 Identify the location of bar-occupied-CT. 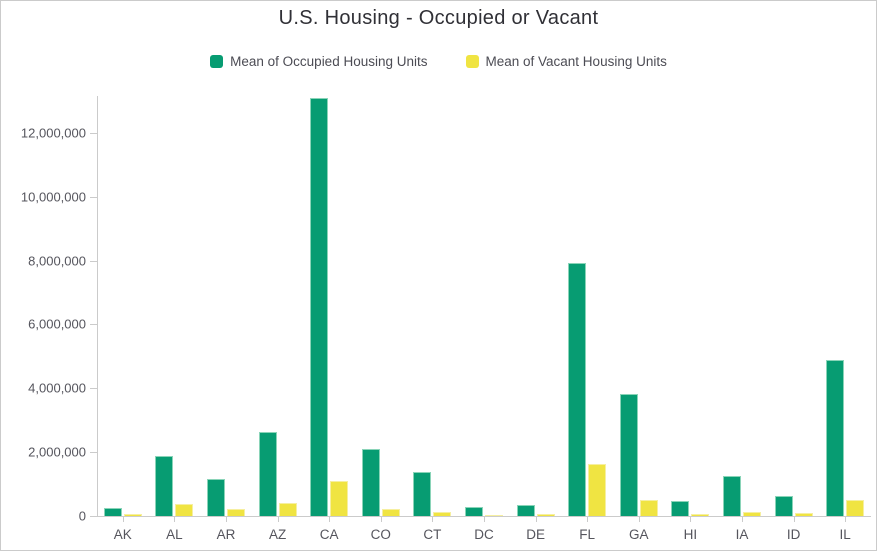
(422, 494).